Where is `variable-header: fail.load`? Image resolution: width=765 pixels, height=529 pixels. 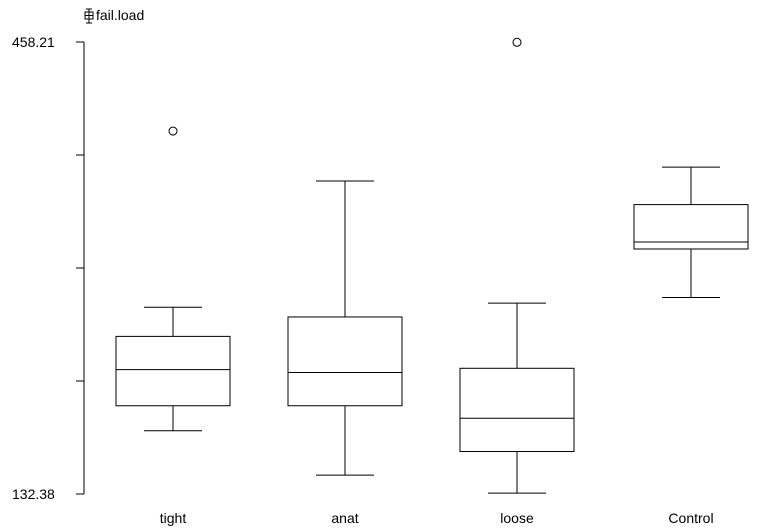 variable-header: fail.load is located at coordinates (114, 15).